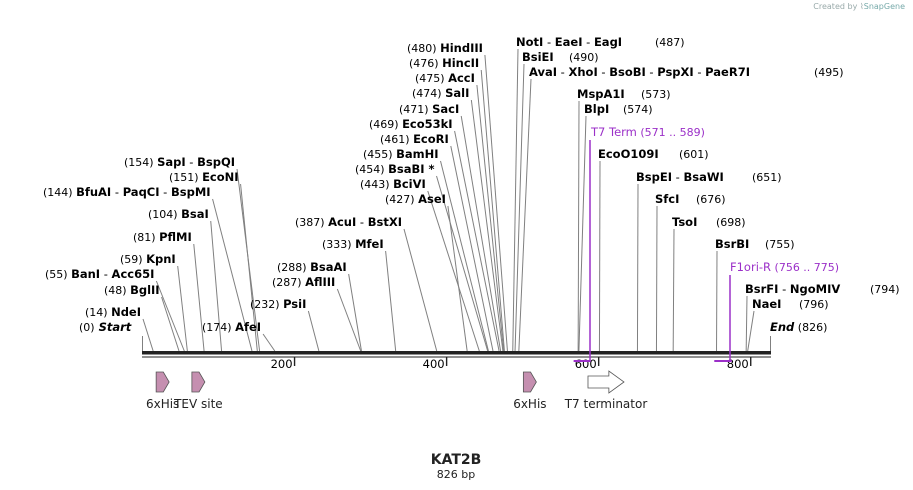  What do you see at coordinates (667, 199) in the screenshot?
I see `site-label-sfci: SfcI` at bounding box center [667, 199].